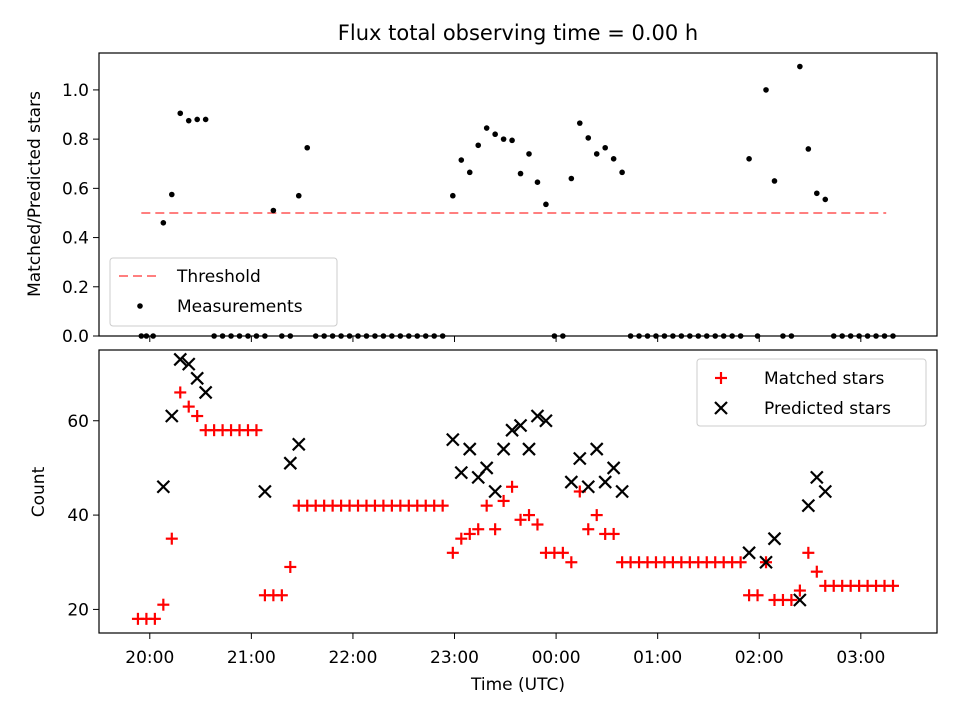 Image resolution: width=960 pixels, height=720 pixels. What do you see at coordinates (860, 658) in the screenshot?
I see `count-x-tick-label: 03:00` at bounding box center [860, 658].